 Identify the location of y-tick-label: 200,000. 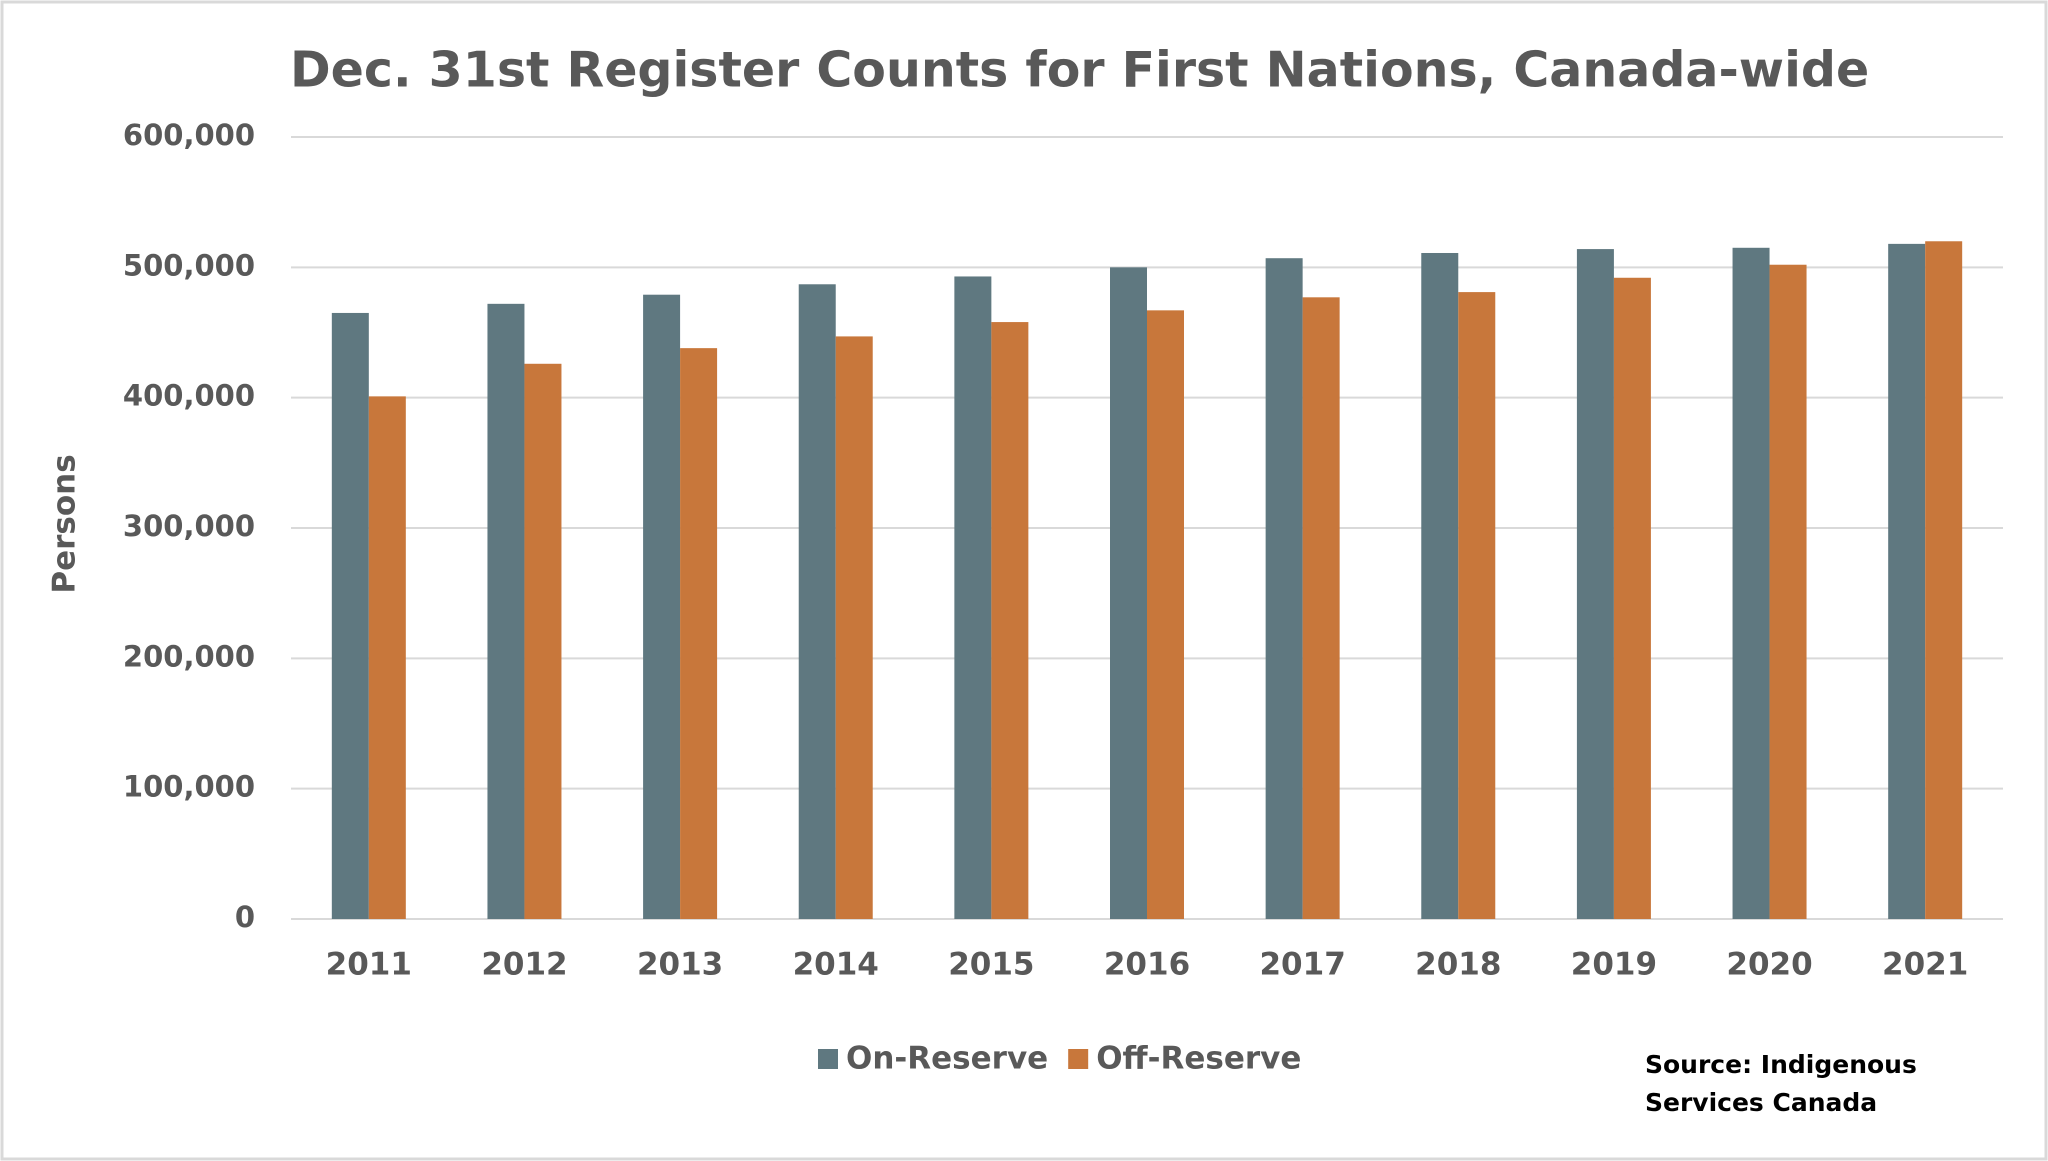
(189, 656).